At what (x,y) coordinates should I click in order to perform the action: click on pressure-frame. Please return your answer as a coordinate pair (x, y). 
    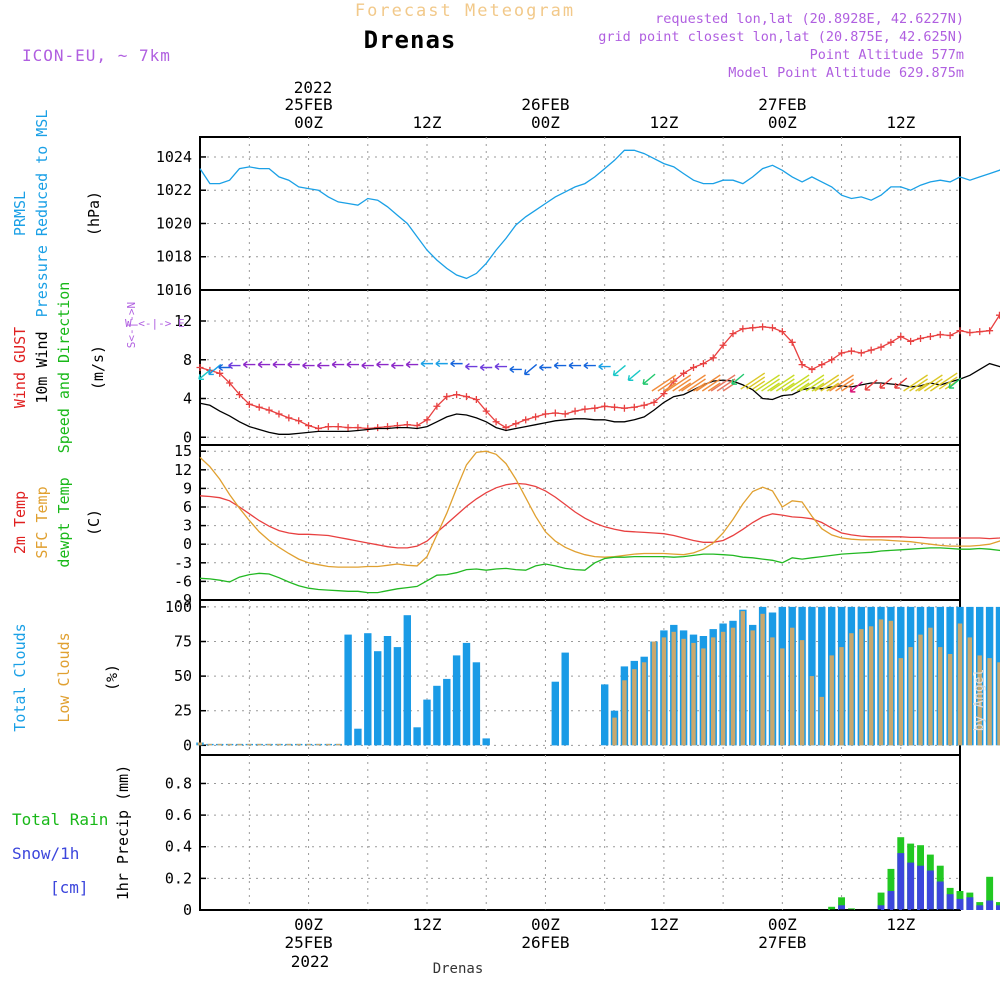
    Looking at the image, I should click on (580, 213).